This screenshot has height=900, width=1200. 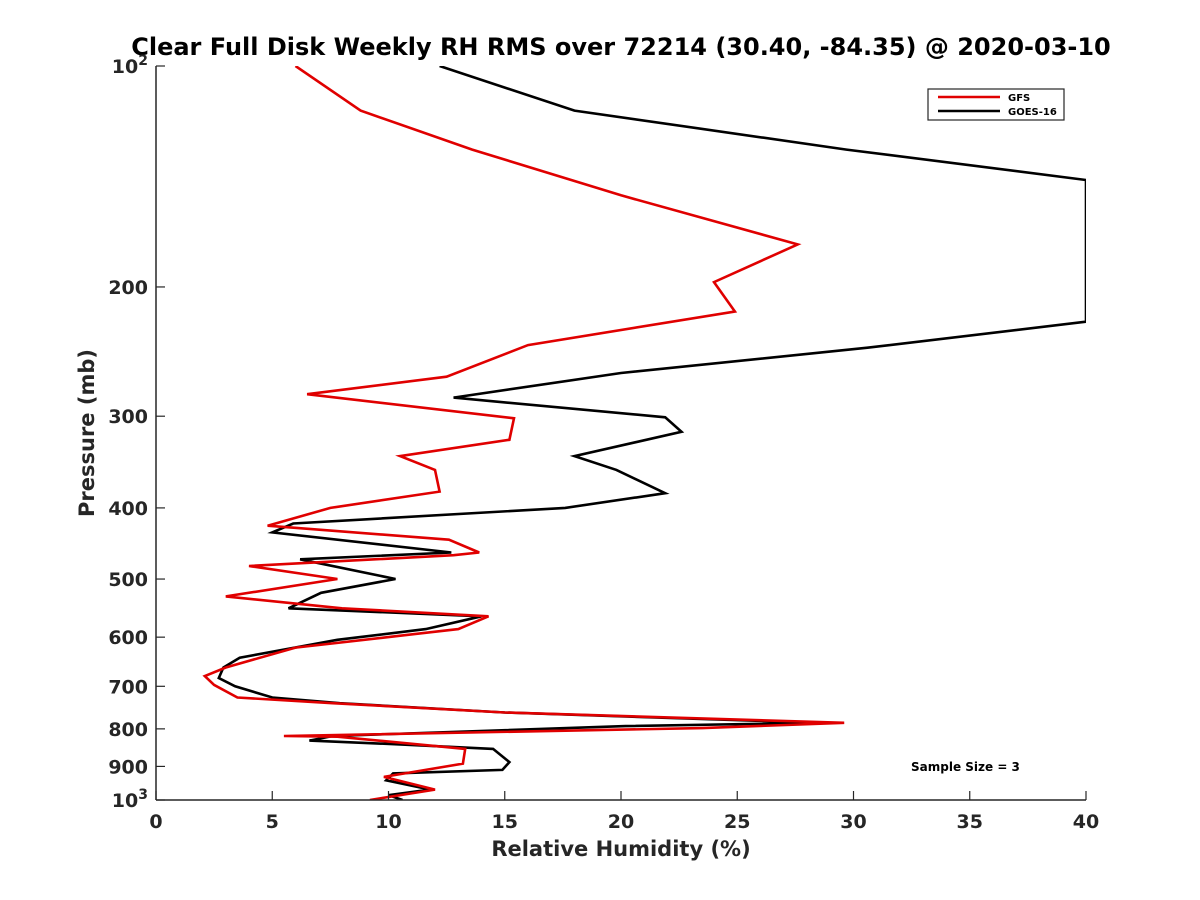 What do you see at coordinates (128, 509) in the screenshot?
I see `y-tick-label: 400` at bounding box center [128, 509].